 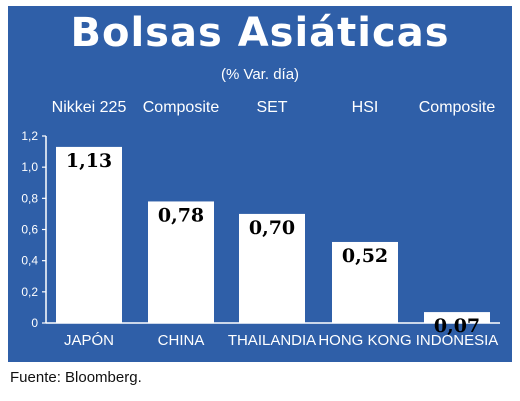 What do you see at coordinates (272, 228) in the screenshot?
I see `data-label: 0,70` at bounding box center [272, 228].